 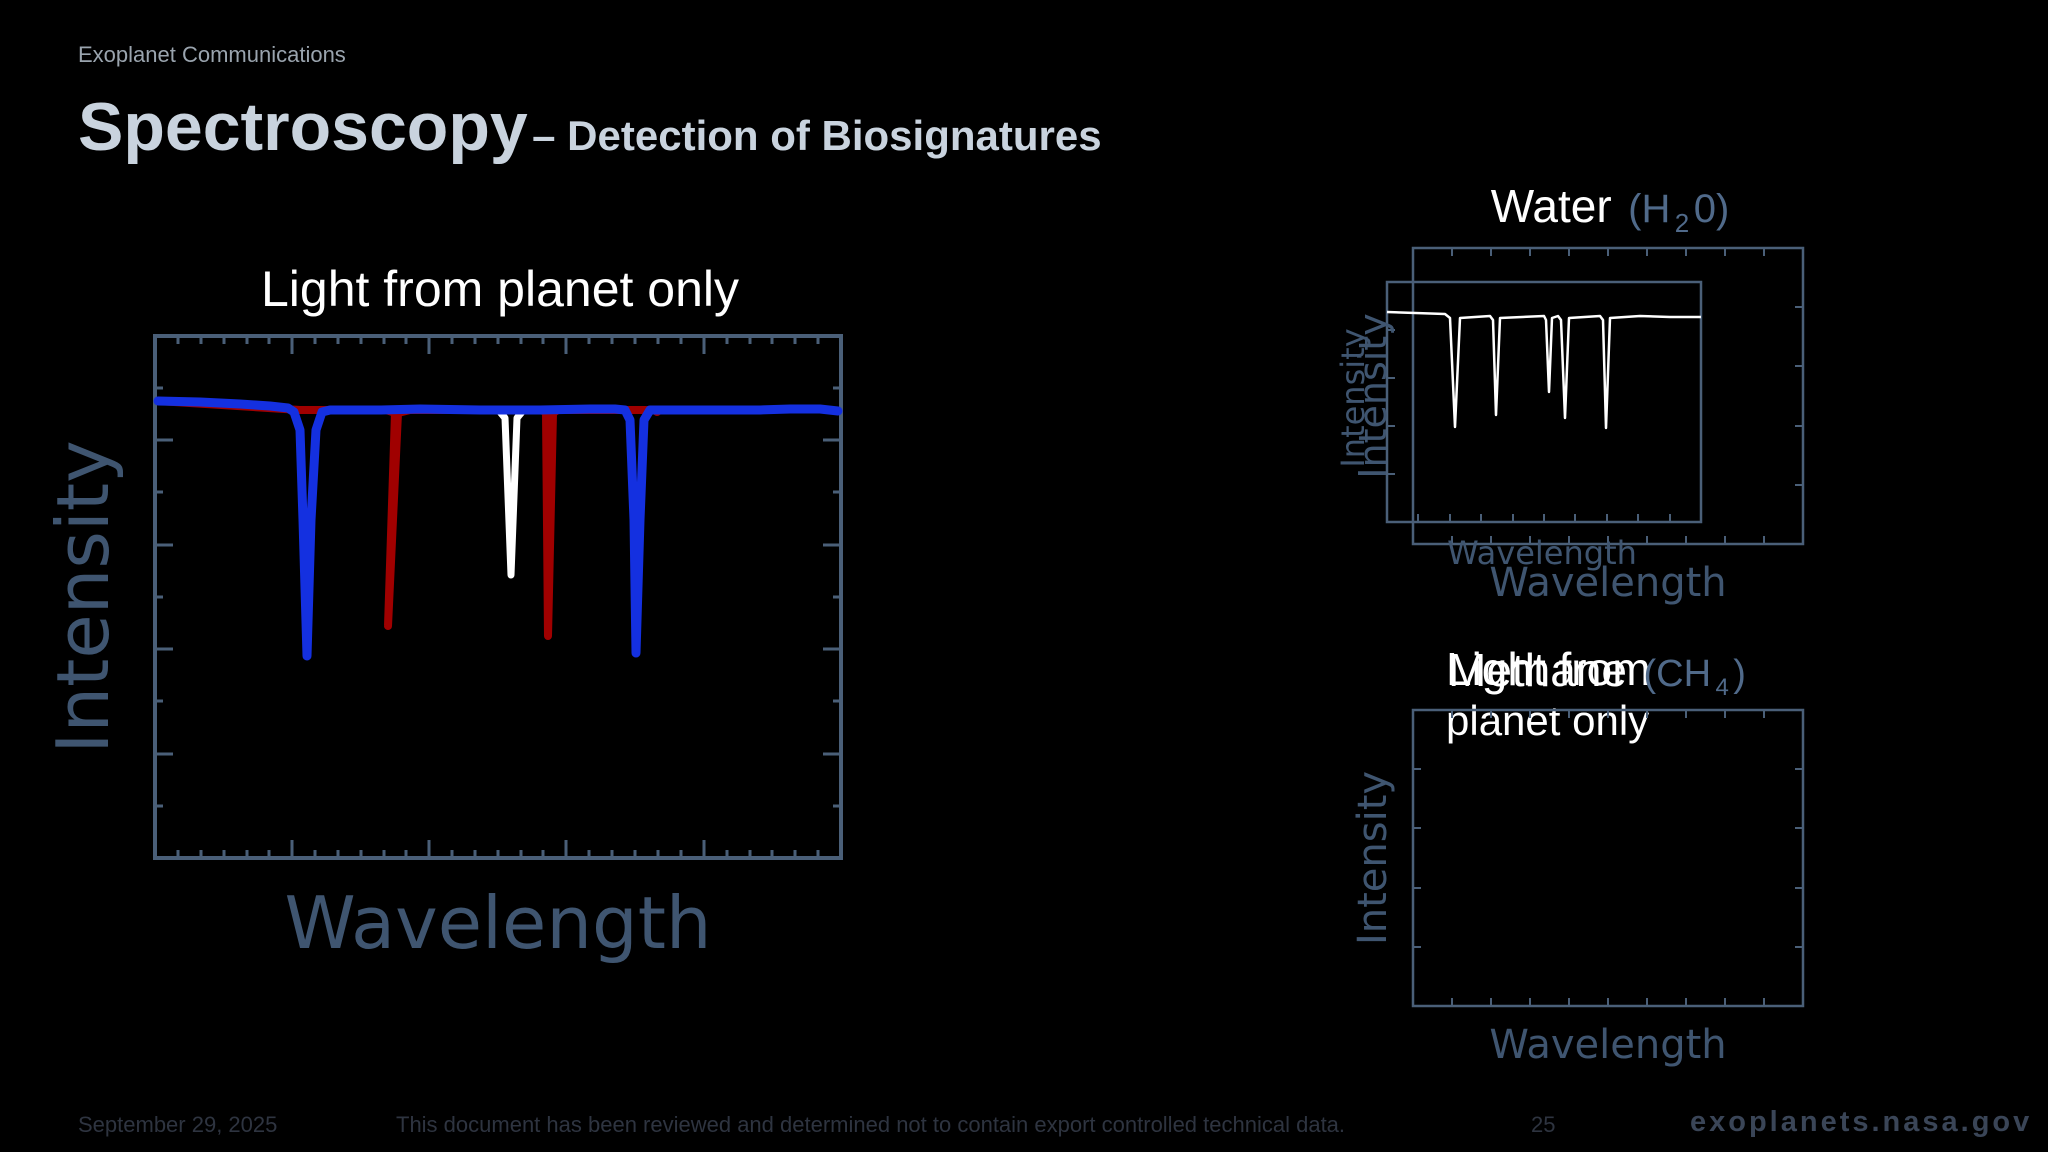 I want to click on blue-spectrum-line, so click(x=498, y=528).